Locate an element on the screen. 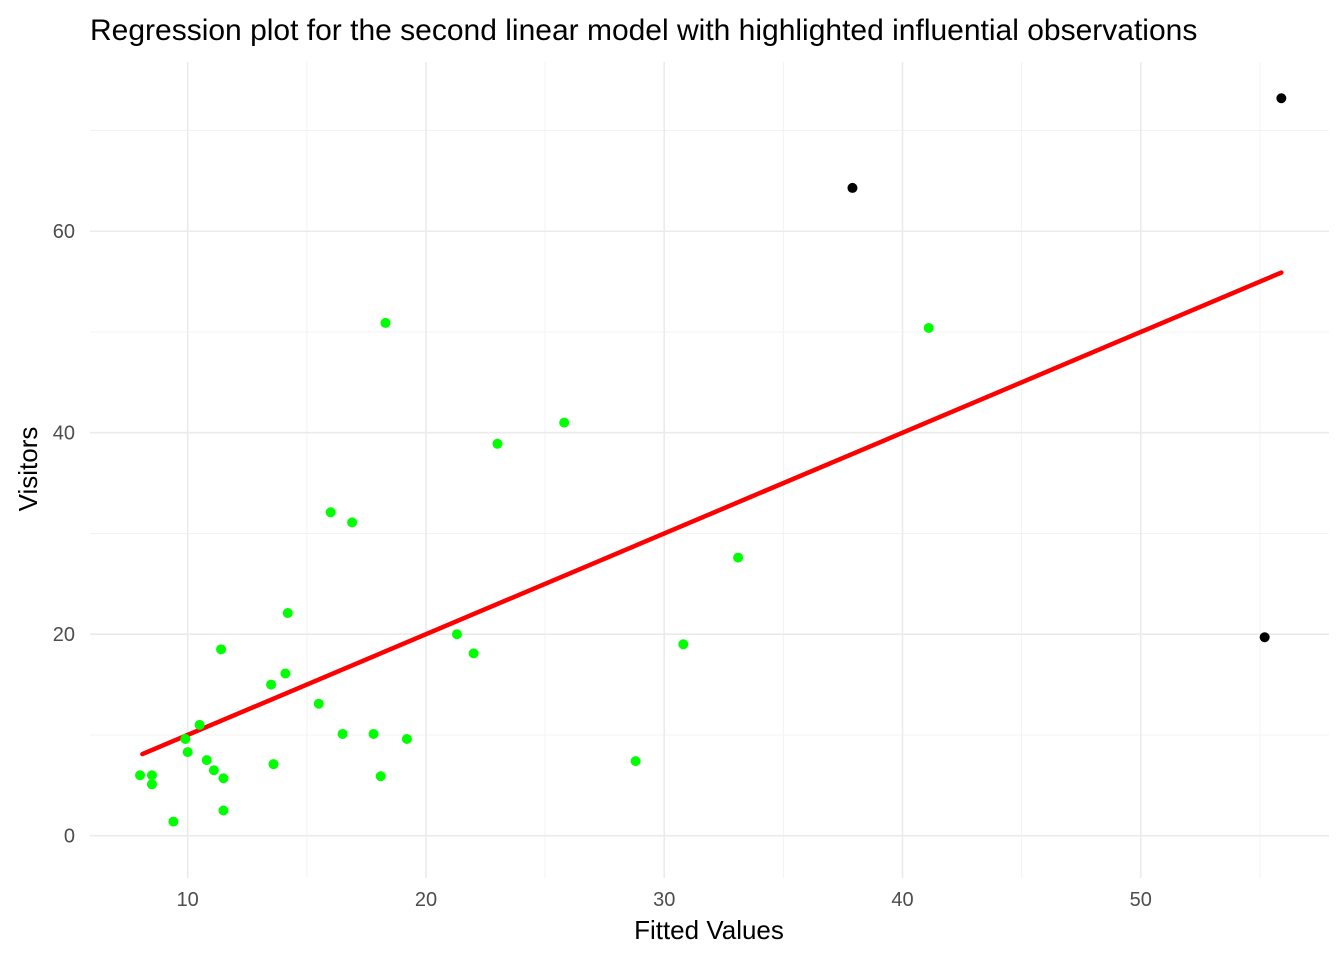 The image size is (1344, 960). x-tick-label: 40 is located at coordinates (902, 900).